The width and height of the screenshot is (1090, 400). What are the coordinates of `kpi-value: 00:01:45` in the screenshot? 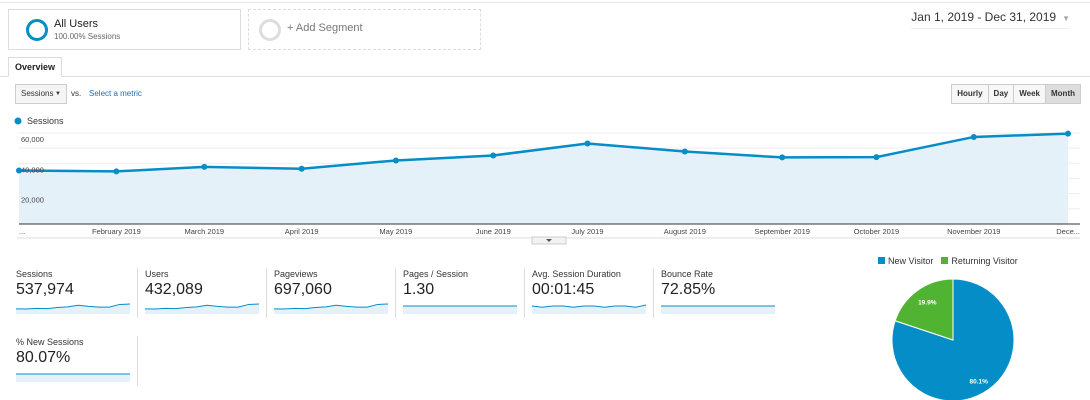 It's located at (563, 289).